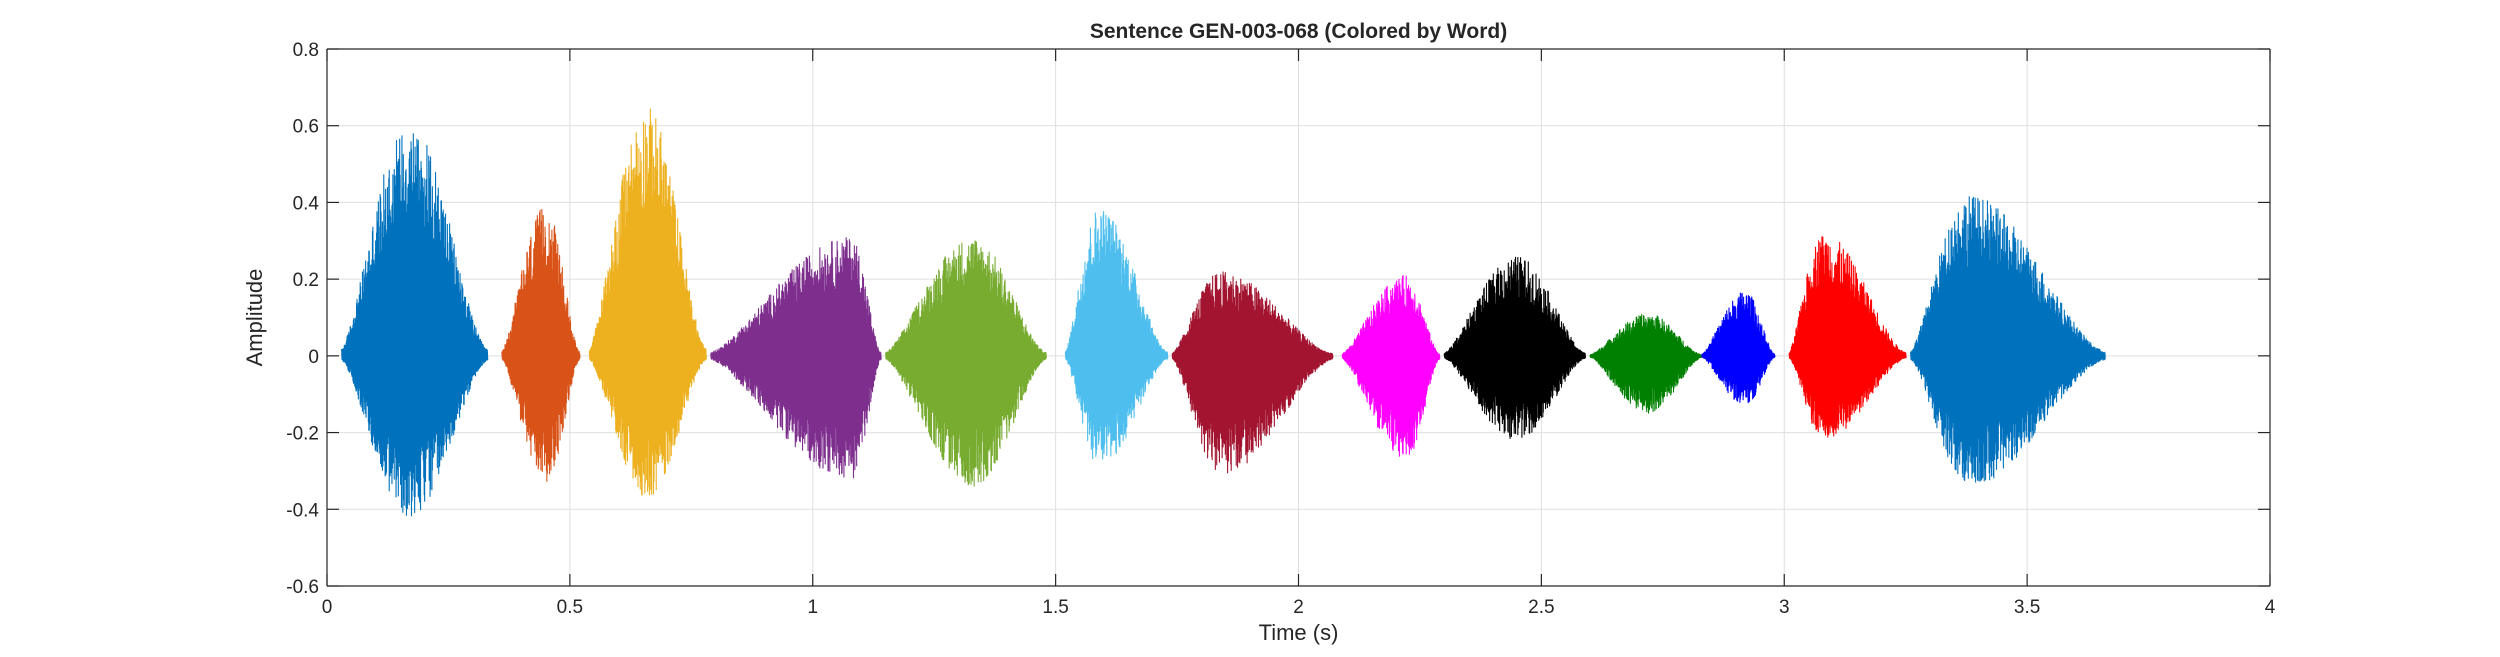 This screenshot has width=2500, height=657. Describe the element at coordinates (2027, 607) in the screenshot. I see `x-tick-label: 3.5` at that location.